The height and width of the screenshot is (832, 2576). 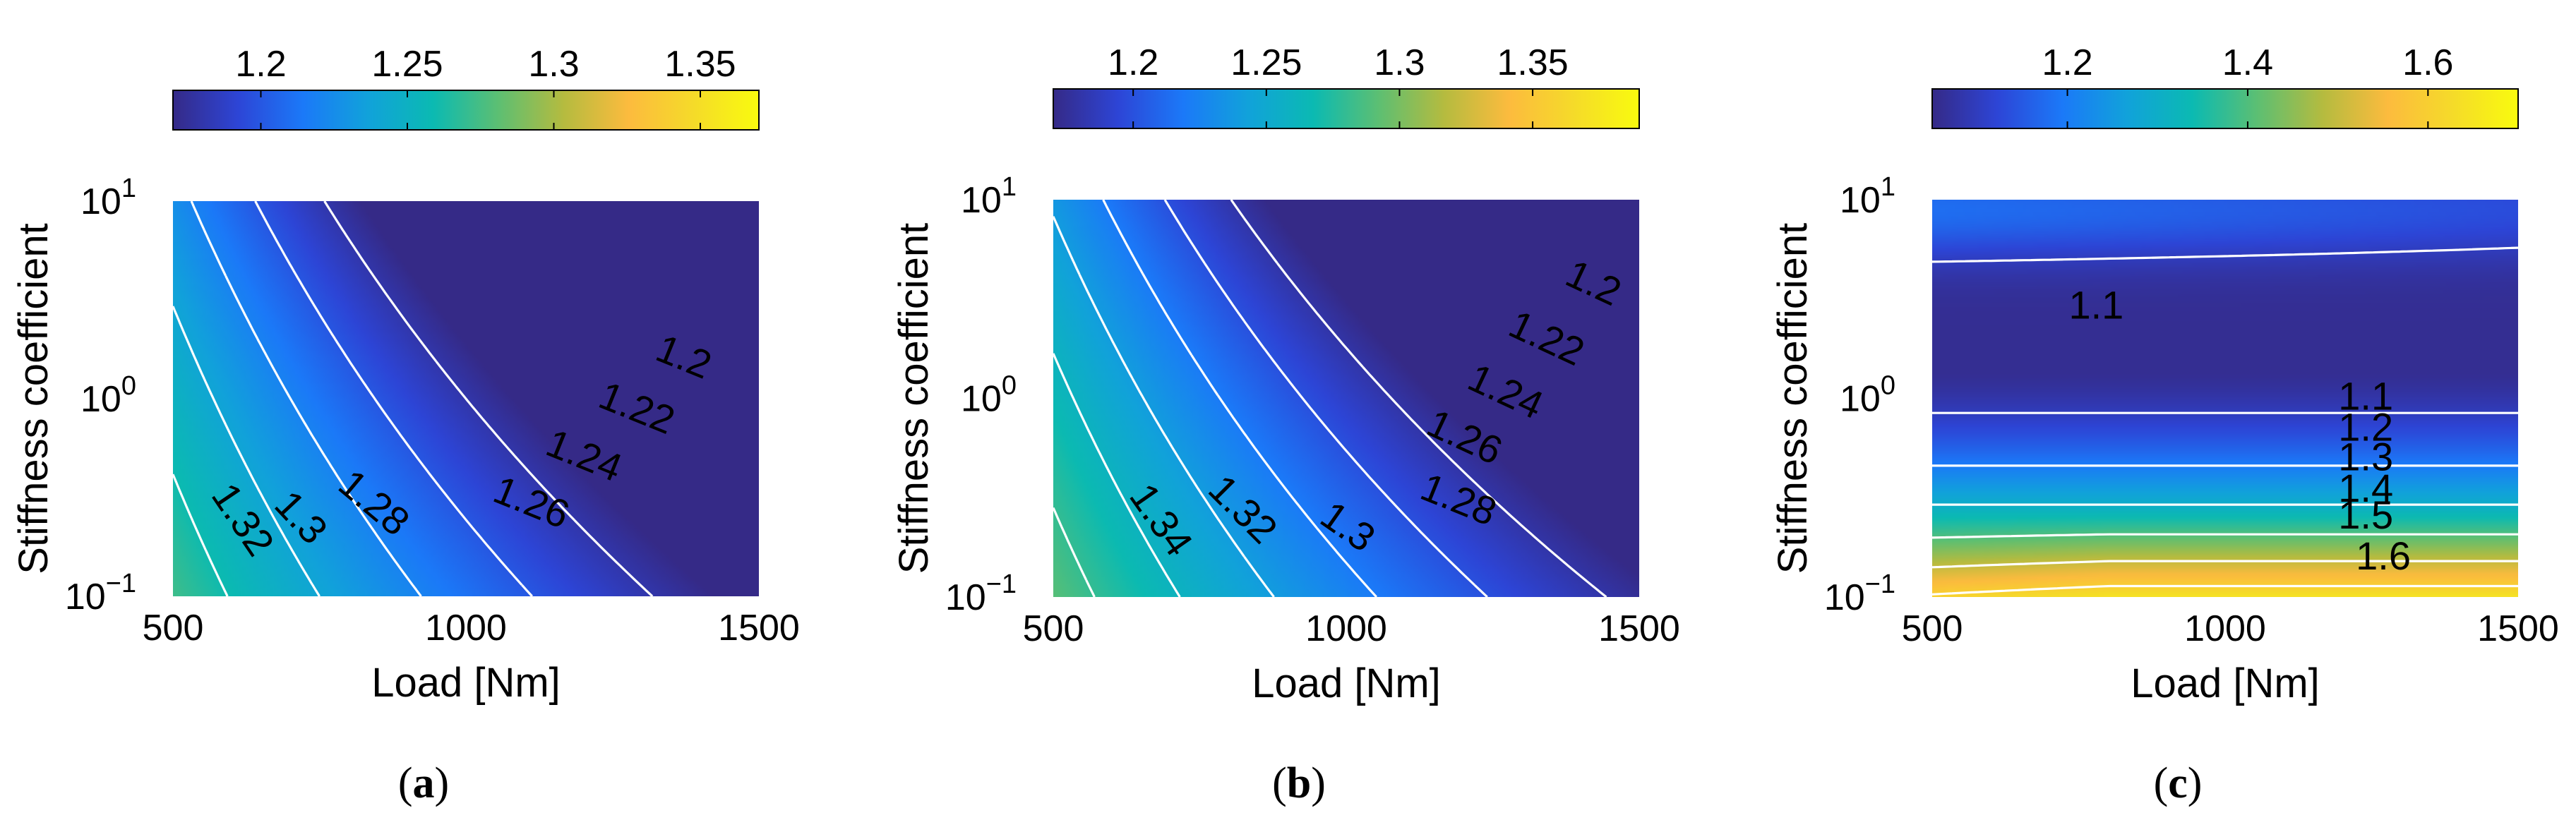 I want to click on contour-line-1.1, so click(x=2225, y=330).